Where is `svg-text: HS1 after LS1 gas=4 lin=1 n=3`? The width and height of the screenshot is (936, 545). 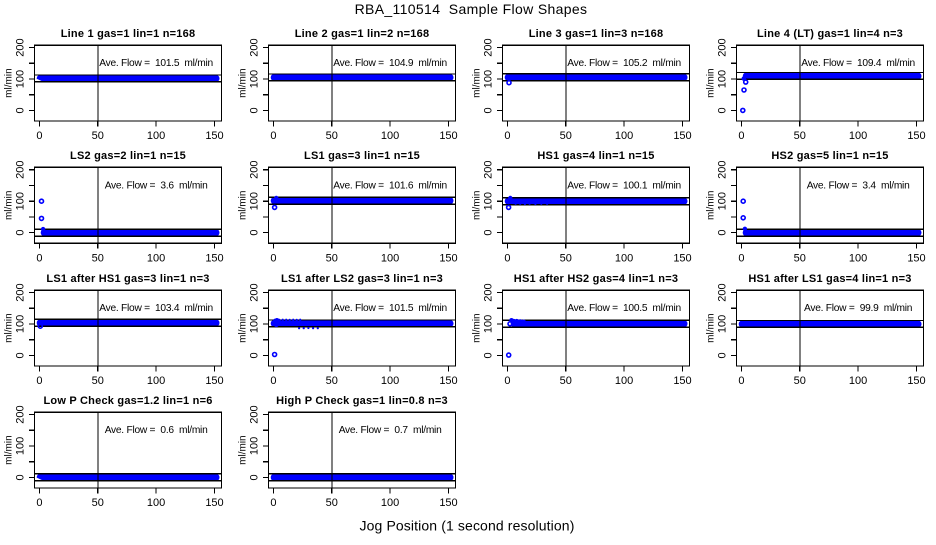 svg-text: HS1 after LS1 gas=4 lin=1 n=3 is located at coordinates (829, 279).